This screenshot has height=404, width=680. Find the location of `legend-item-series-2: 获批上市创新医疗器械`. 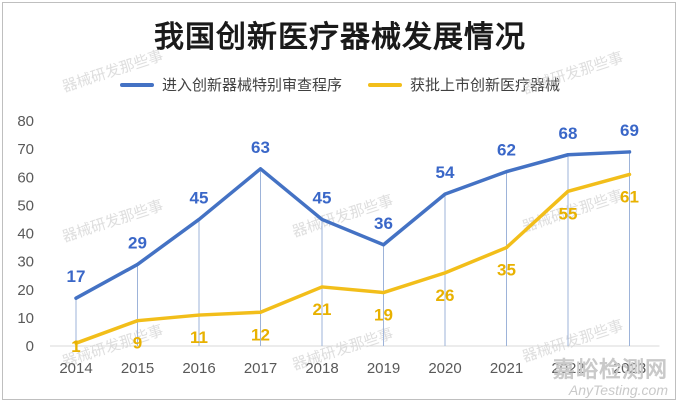

legend-item-series-2: 获批上市创新医疗器械 is located at coordinates (464, 84).